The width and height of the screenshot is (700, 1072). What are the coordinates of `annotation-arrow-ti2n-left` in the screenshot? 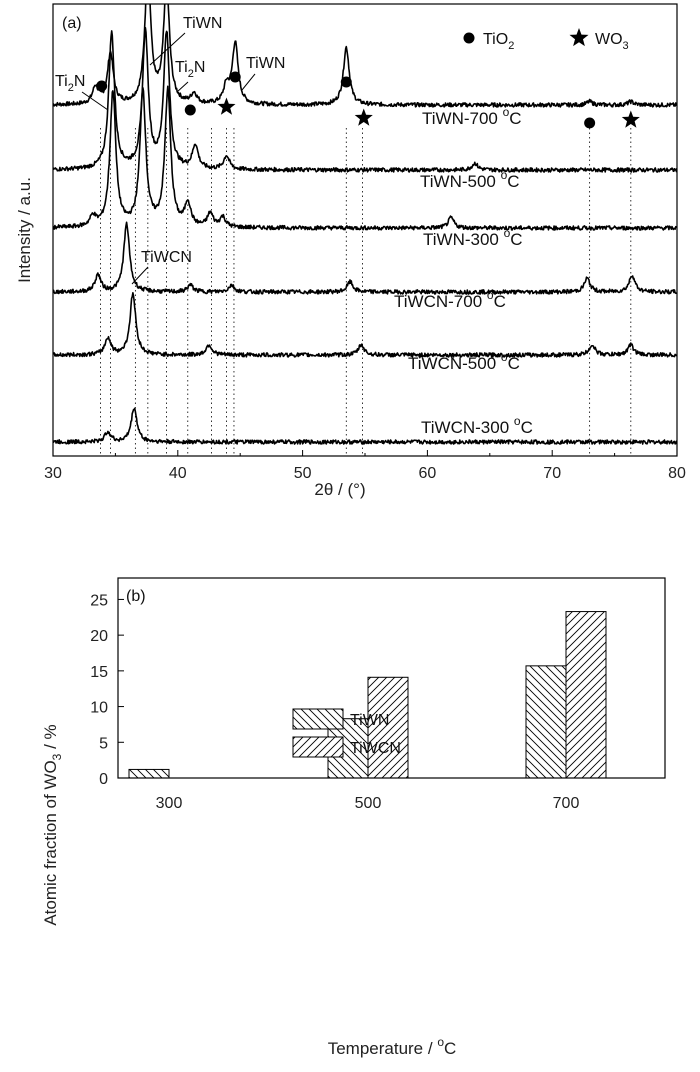 It's located at (95, 101).